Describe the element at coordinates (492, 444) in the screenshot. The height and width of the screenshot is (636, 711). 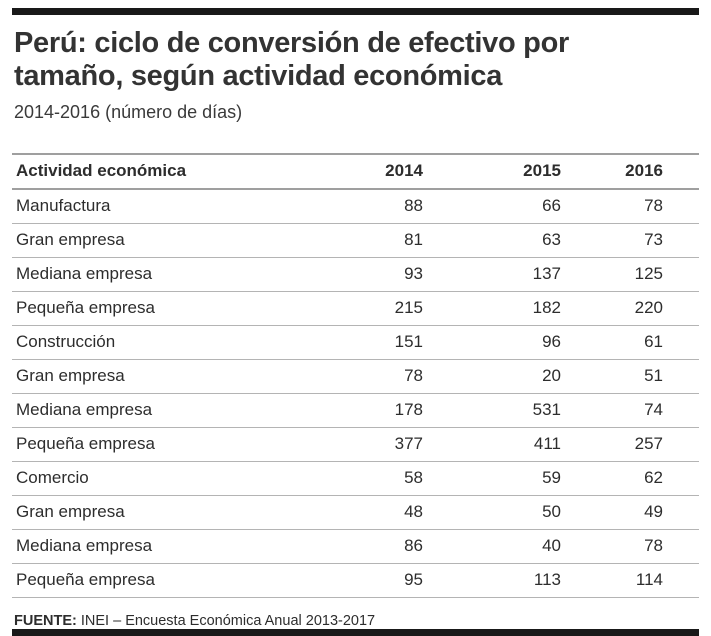
I see `row-value: 411` at that location.